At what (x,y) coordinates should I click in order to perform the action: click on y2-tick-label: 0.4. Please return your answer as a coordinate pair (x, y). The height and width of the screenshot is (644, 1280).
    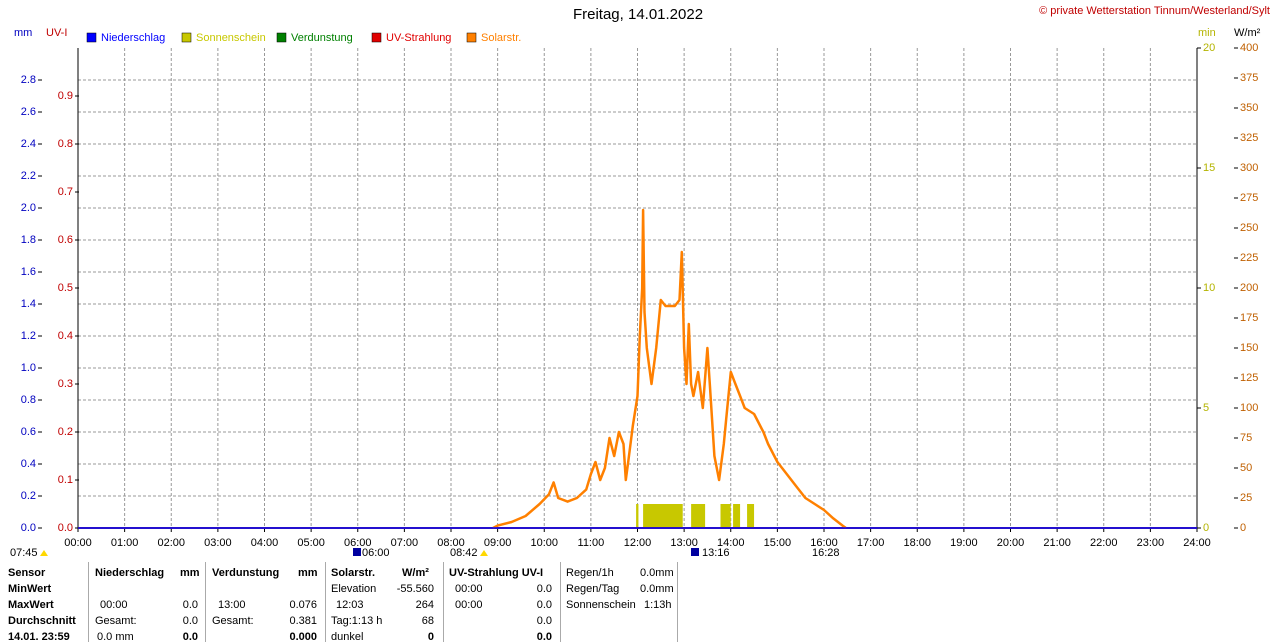
    Looking at the image, I should click on (65, 336).